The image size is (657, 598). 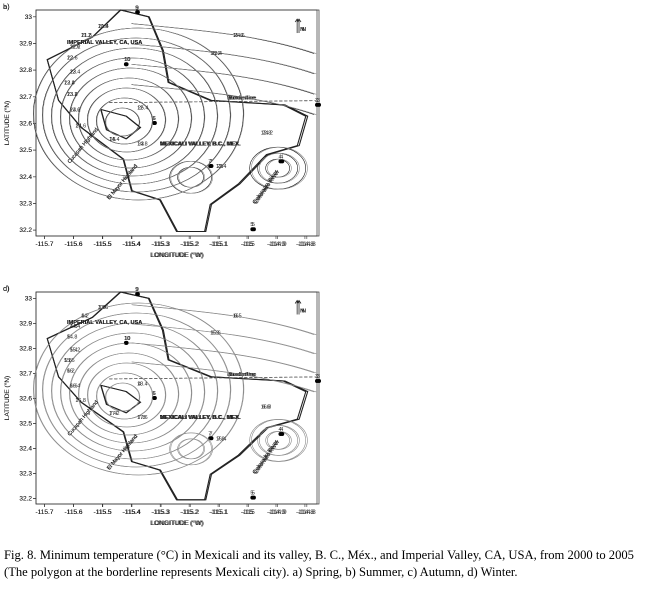 What do you see at coordinates (25, 43) in the screenshot?
I see `y-tick-label: 32.9` at bounding box center [25, 43].